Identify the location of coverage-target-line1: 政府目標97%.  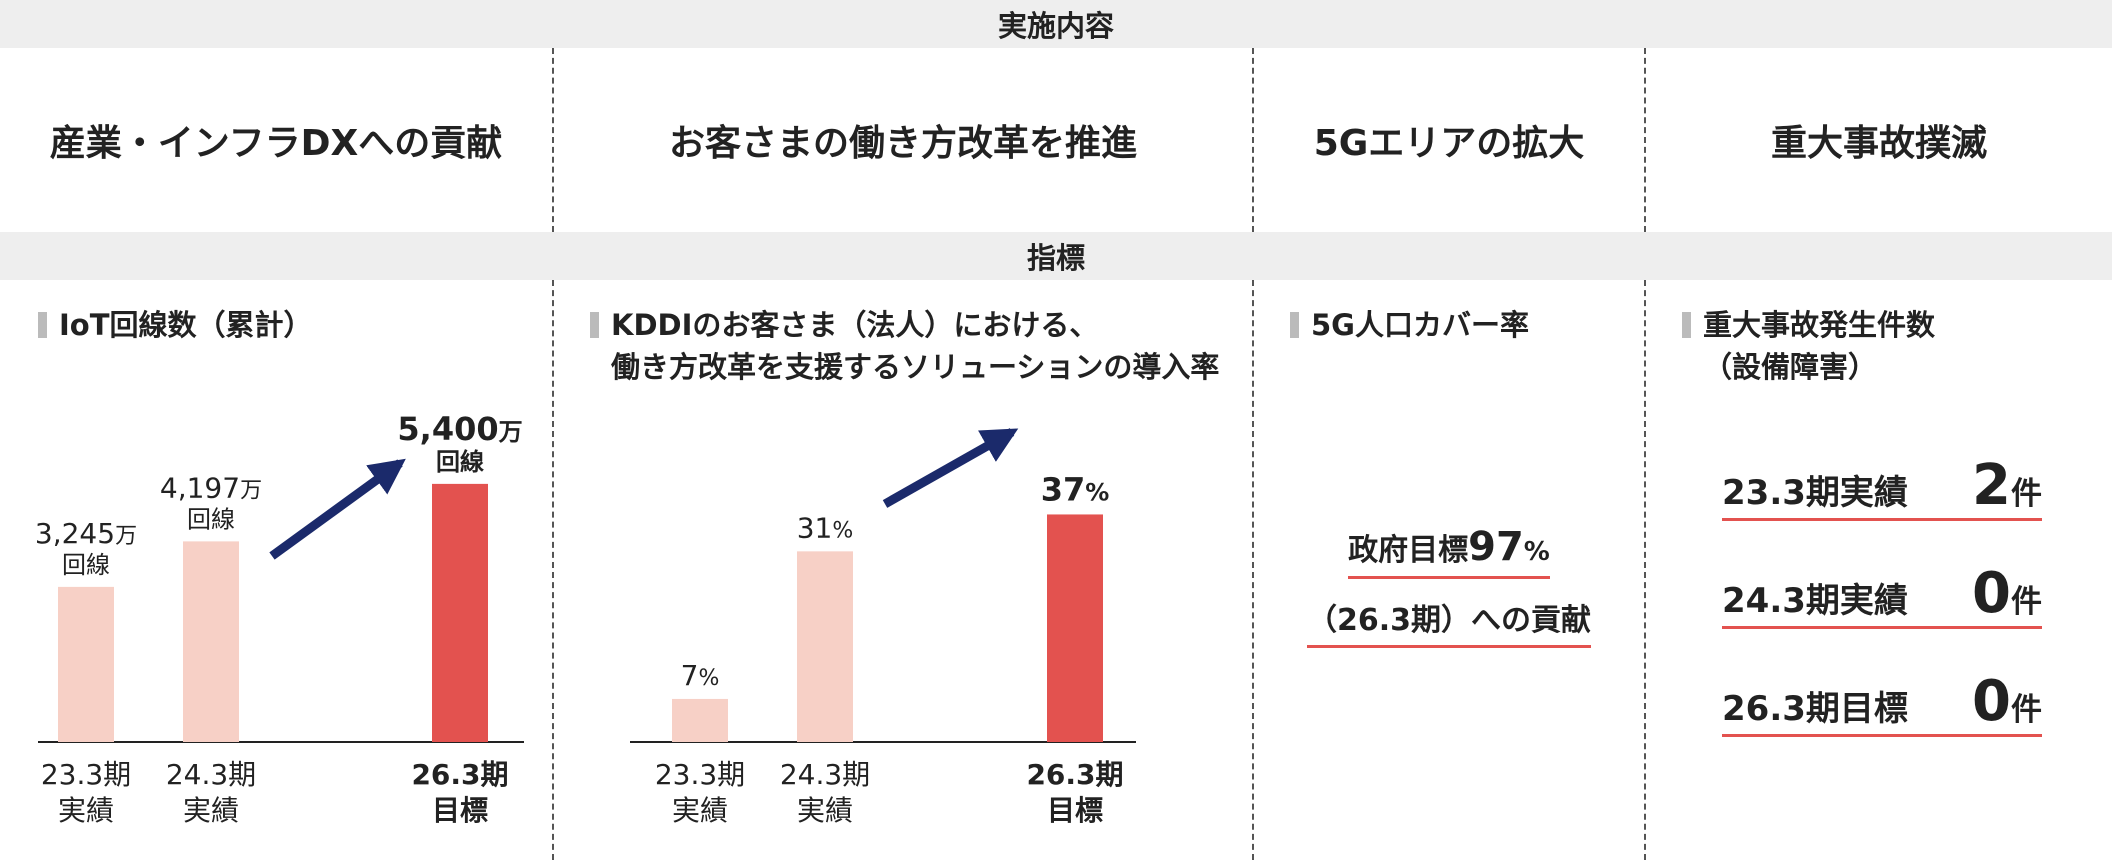
(1449, 551).